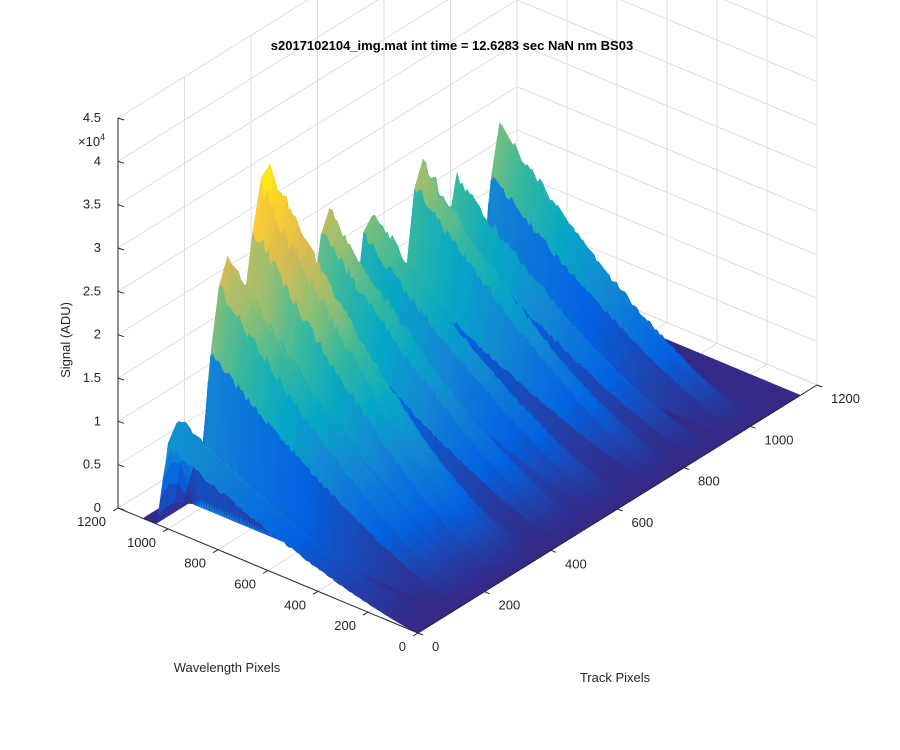 The image size is (900, 750). Describe the element at coordinates (92, 464) in the screenshot. I see `z-tick-label: 0.5` at that location.